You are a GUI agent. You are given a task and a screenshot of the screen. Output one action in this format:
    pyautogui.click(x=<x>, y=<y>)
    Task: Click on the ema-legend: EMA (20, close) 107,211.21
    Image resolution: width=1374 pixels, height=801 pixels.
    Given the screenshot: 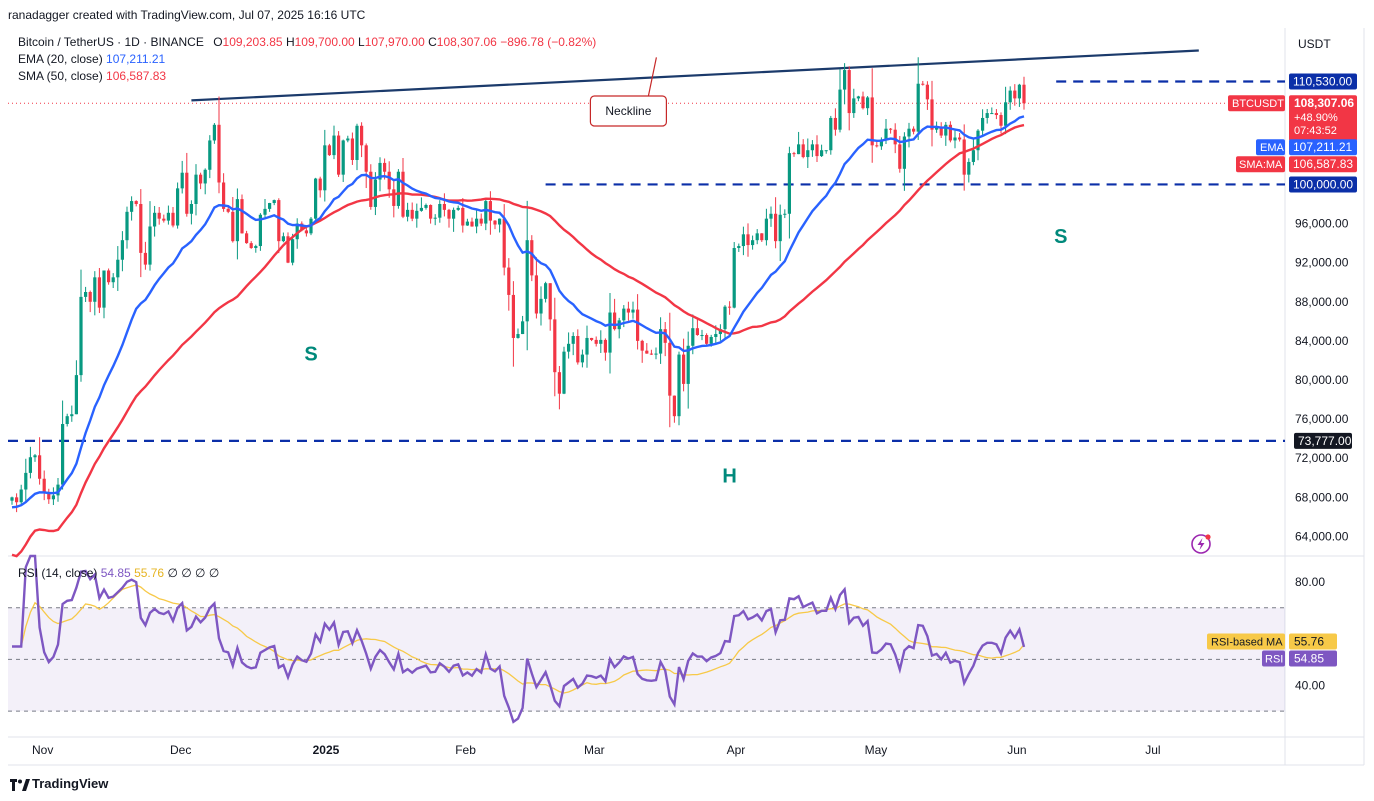 What is the action you would take?
    pyautogui.click(x=91, y=59)
    